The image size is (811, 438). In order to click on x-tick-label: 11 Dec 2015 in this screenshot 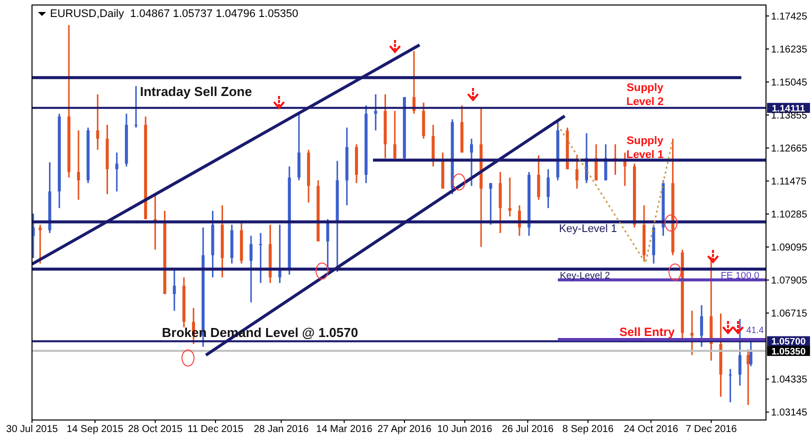, I will do `click(216, 430)`.